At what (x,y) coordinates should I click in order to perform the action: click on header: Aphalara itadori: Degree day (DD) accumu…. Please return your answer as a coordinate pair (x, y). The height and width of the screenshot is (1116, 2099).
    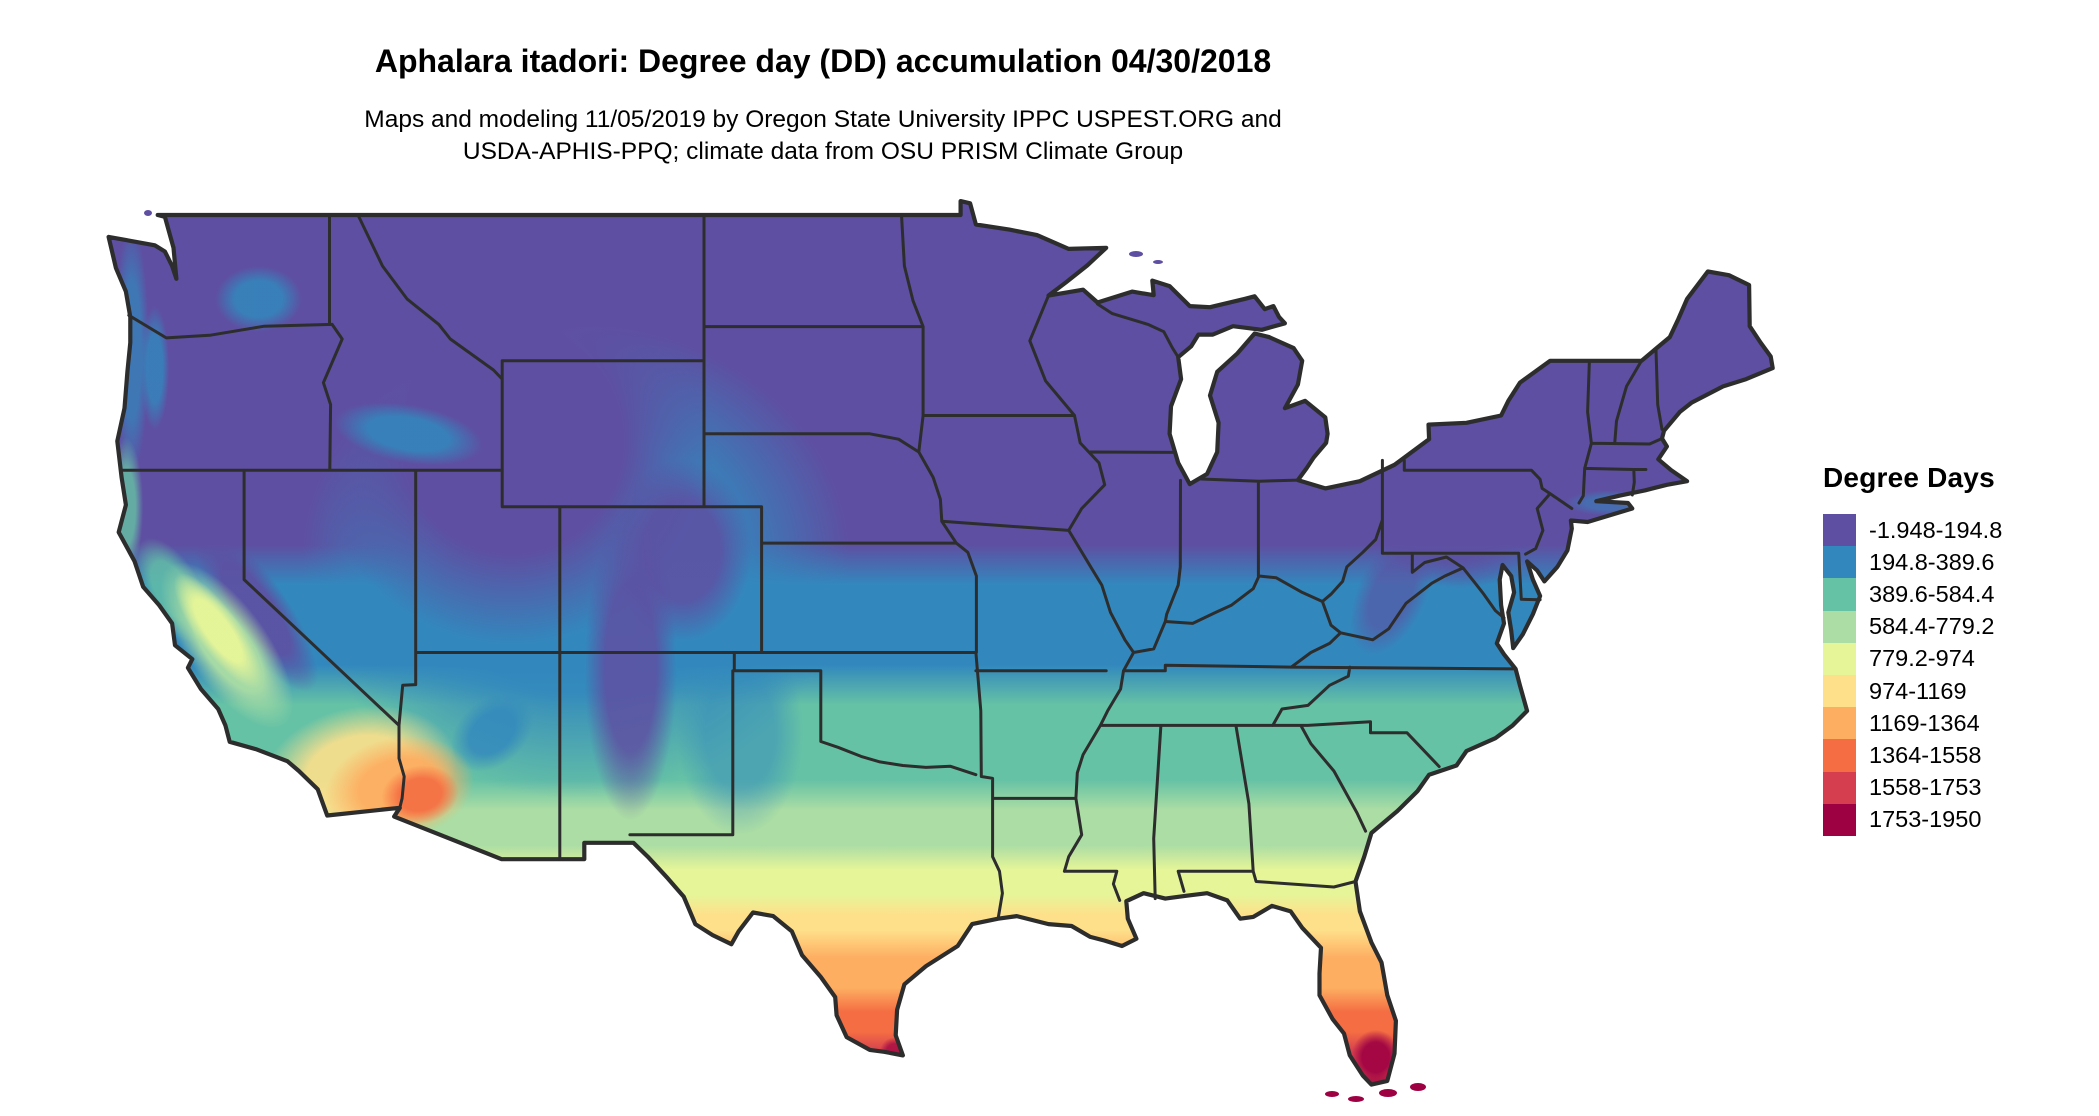
    Looking at the image, I should click on (823, 106).